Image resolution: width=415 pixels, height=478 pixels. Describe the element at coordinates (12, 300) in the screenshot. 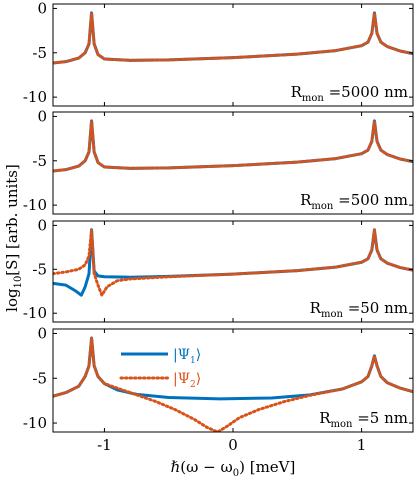

I see `y-axis-label-main: log` at that location.